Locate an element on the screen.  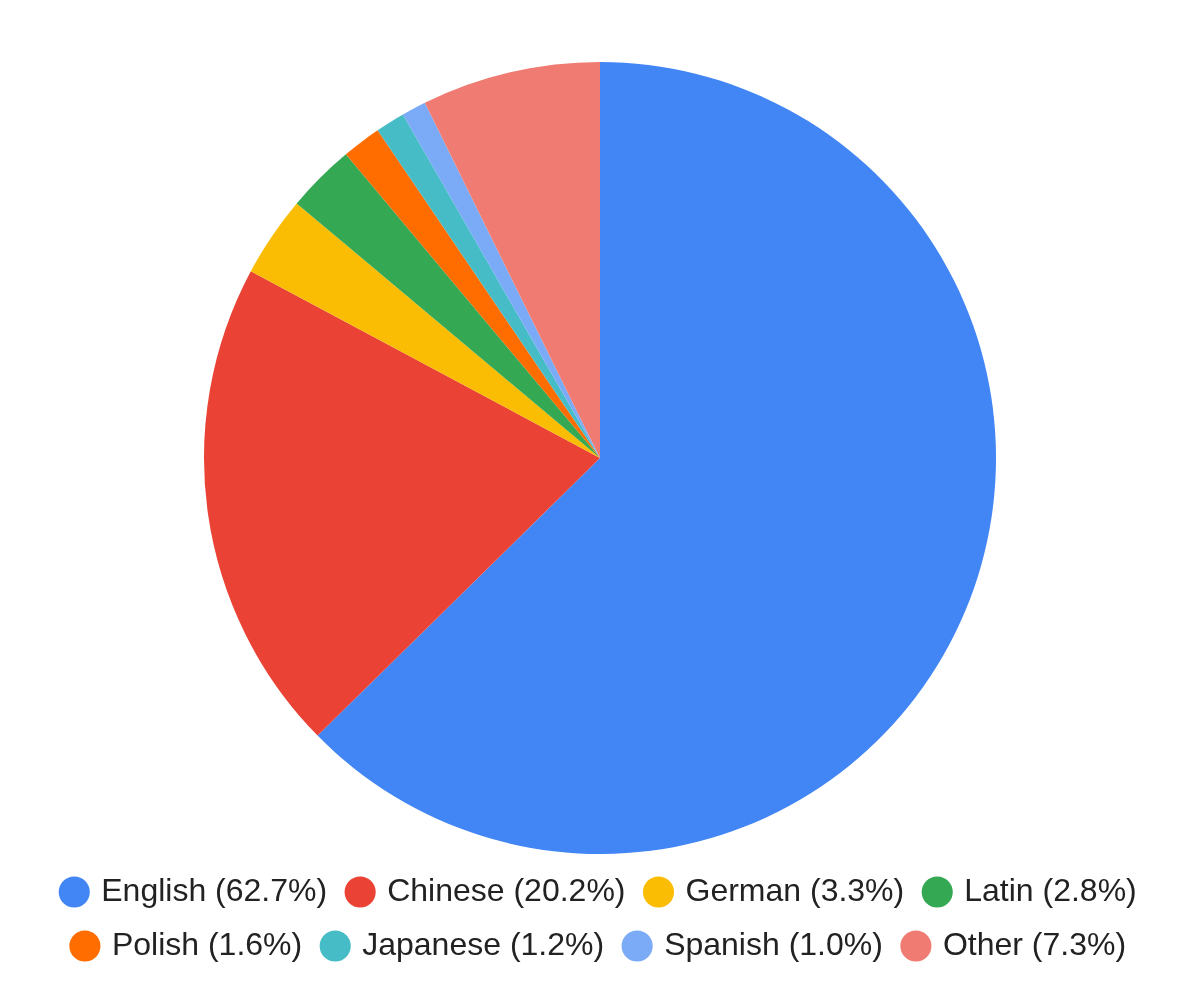
legend-label: Japanese (1.2%) is located at coordinates (483, 943).